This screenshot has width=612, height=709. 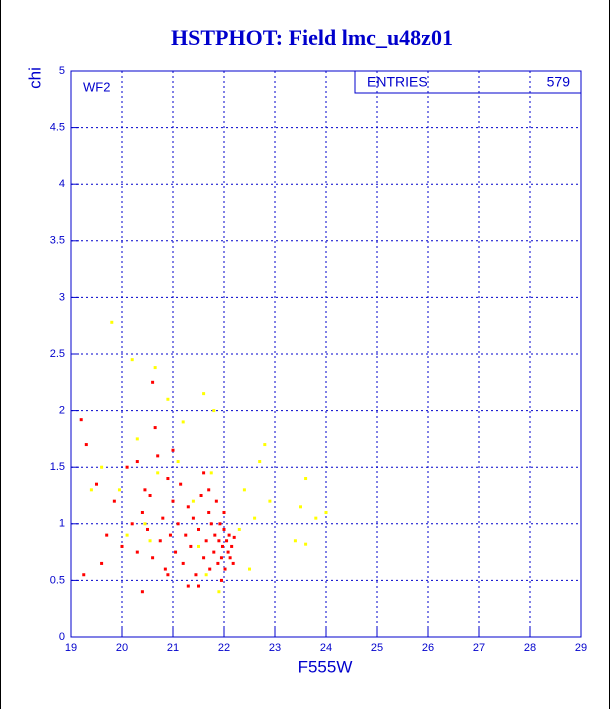 What do you see at coordinates (312, 37) in the screenshot?
I see `chart-title: HSTPHOT: Field lmc_u48z01` at bounding box center [312, 37].